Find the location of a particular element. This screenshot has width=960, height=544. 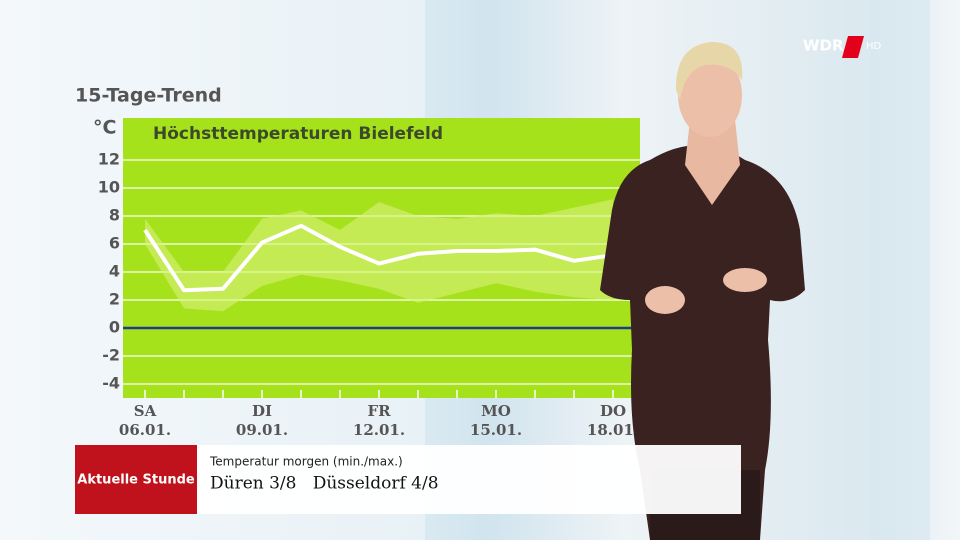

logo: WDR is located at coordinates (823, 46).